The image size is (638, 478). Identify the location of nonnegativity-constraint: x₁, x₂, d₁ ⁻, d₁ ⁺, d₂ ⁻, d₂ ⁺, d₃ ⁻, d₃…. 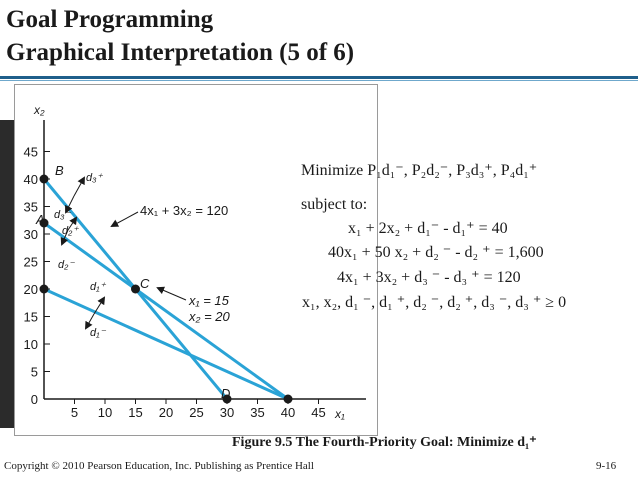
(434, 302).